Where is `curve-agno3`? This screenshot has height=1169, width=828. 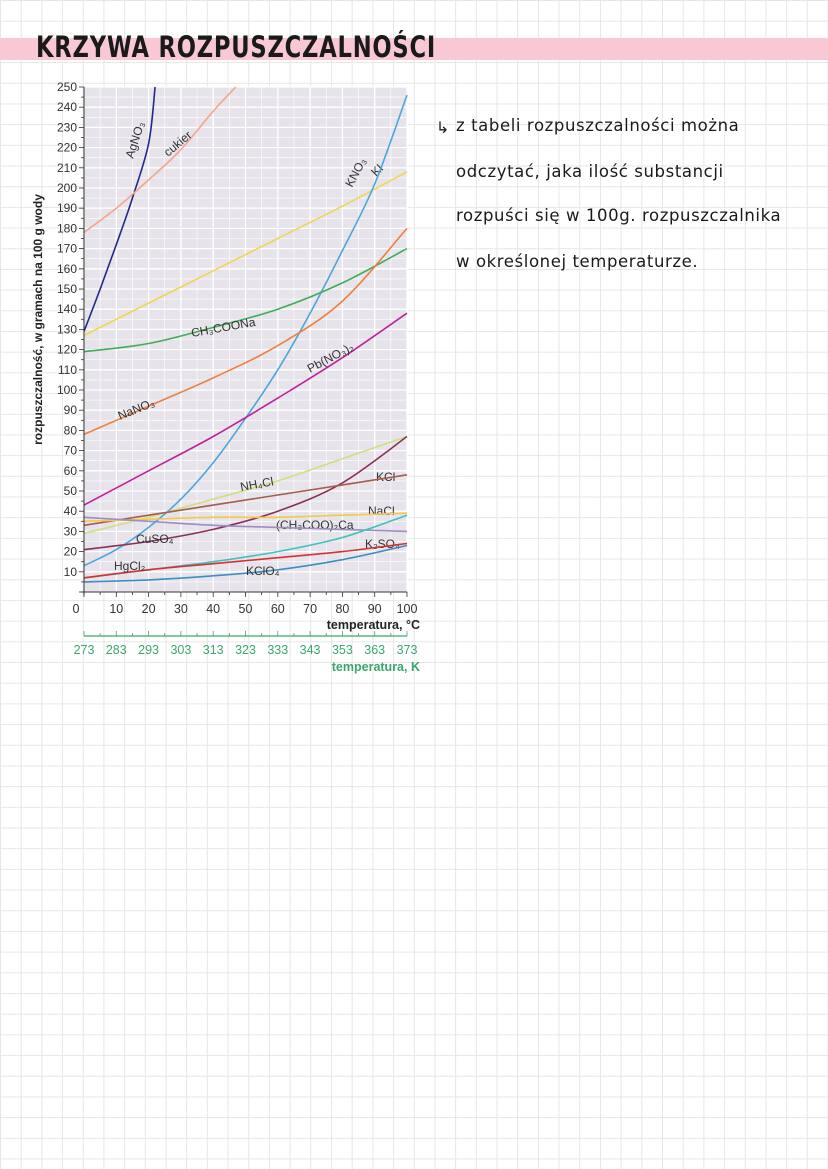 curve-agno3 is located at coordinates (119, 209).